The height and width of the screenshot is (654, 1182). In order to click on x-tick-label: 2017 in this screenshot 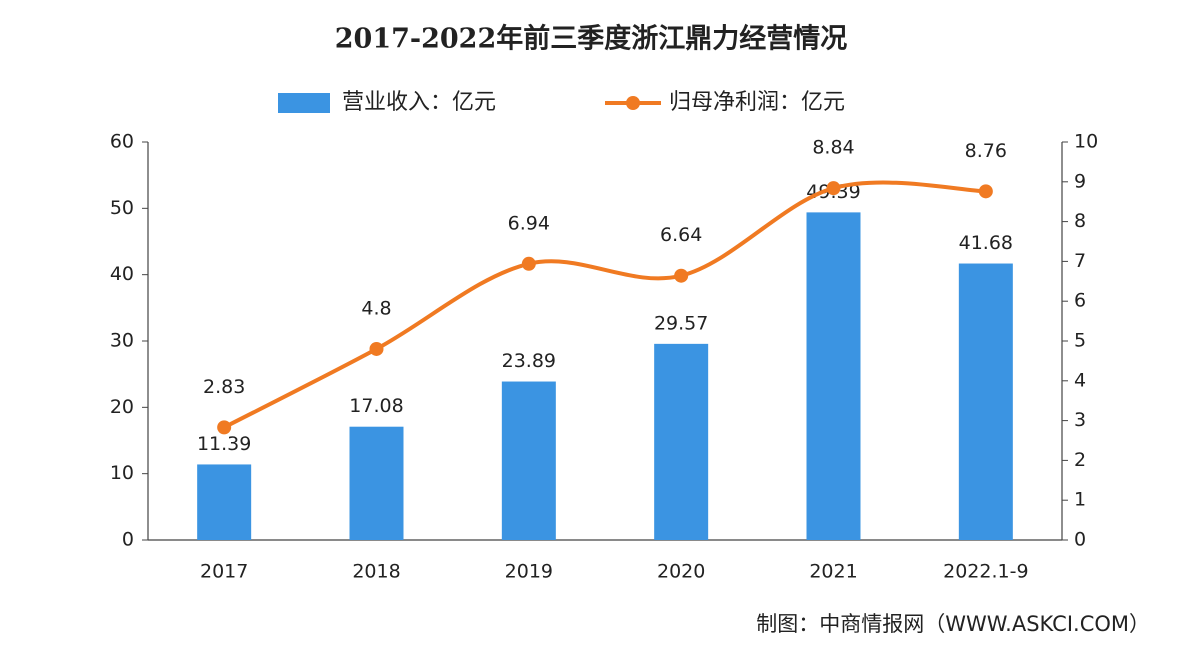, I will do `click(224, 572)`.